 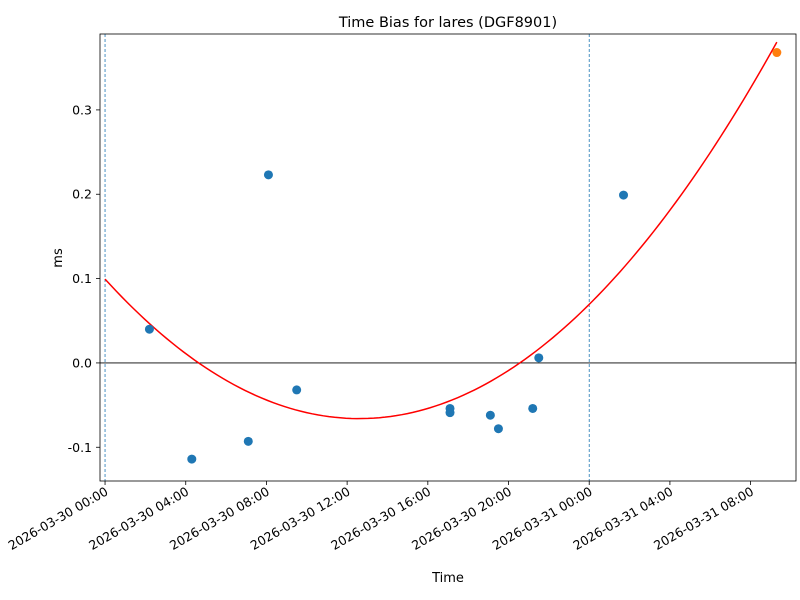 What do you see at coordinates (80, 447) in the screenshot?
I see `y-tick-label: -0.1` at bounding box center [80, 447].